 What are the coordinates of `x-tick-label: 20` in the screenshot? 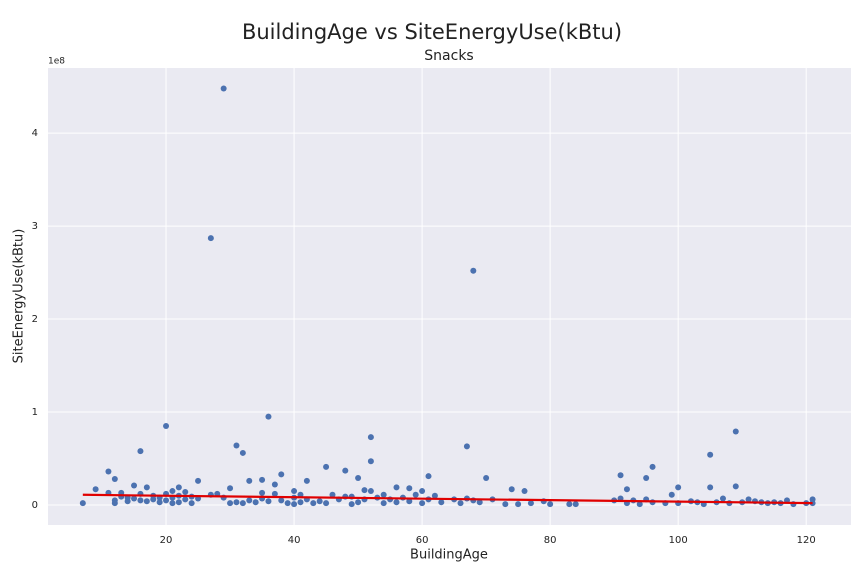 It's located at (166, 540).